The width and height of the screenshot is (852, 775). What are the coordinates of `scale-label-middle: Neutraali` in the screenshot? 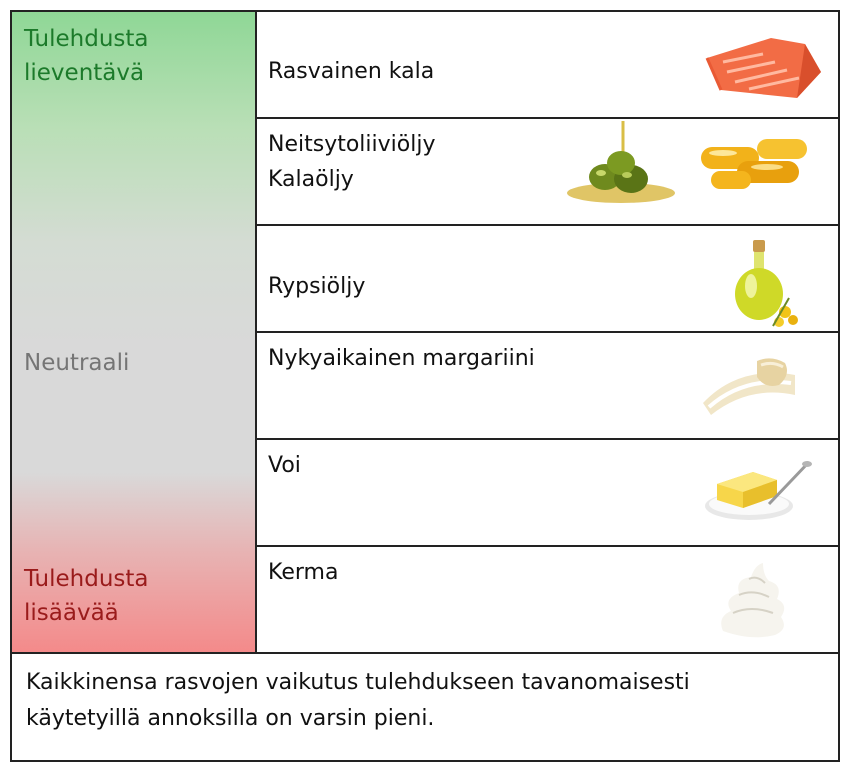 It's located at (77, 363).